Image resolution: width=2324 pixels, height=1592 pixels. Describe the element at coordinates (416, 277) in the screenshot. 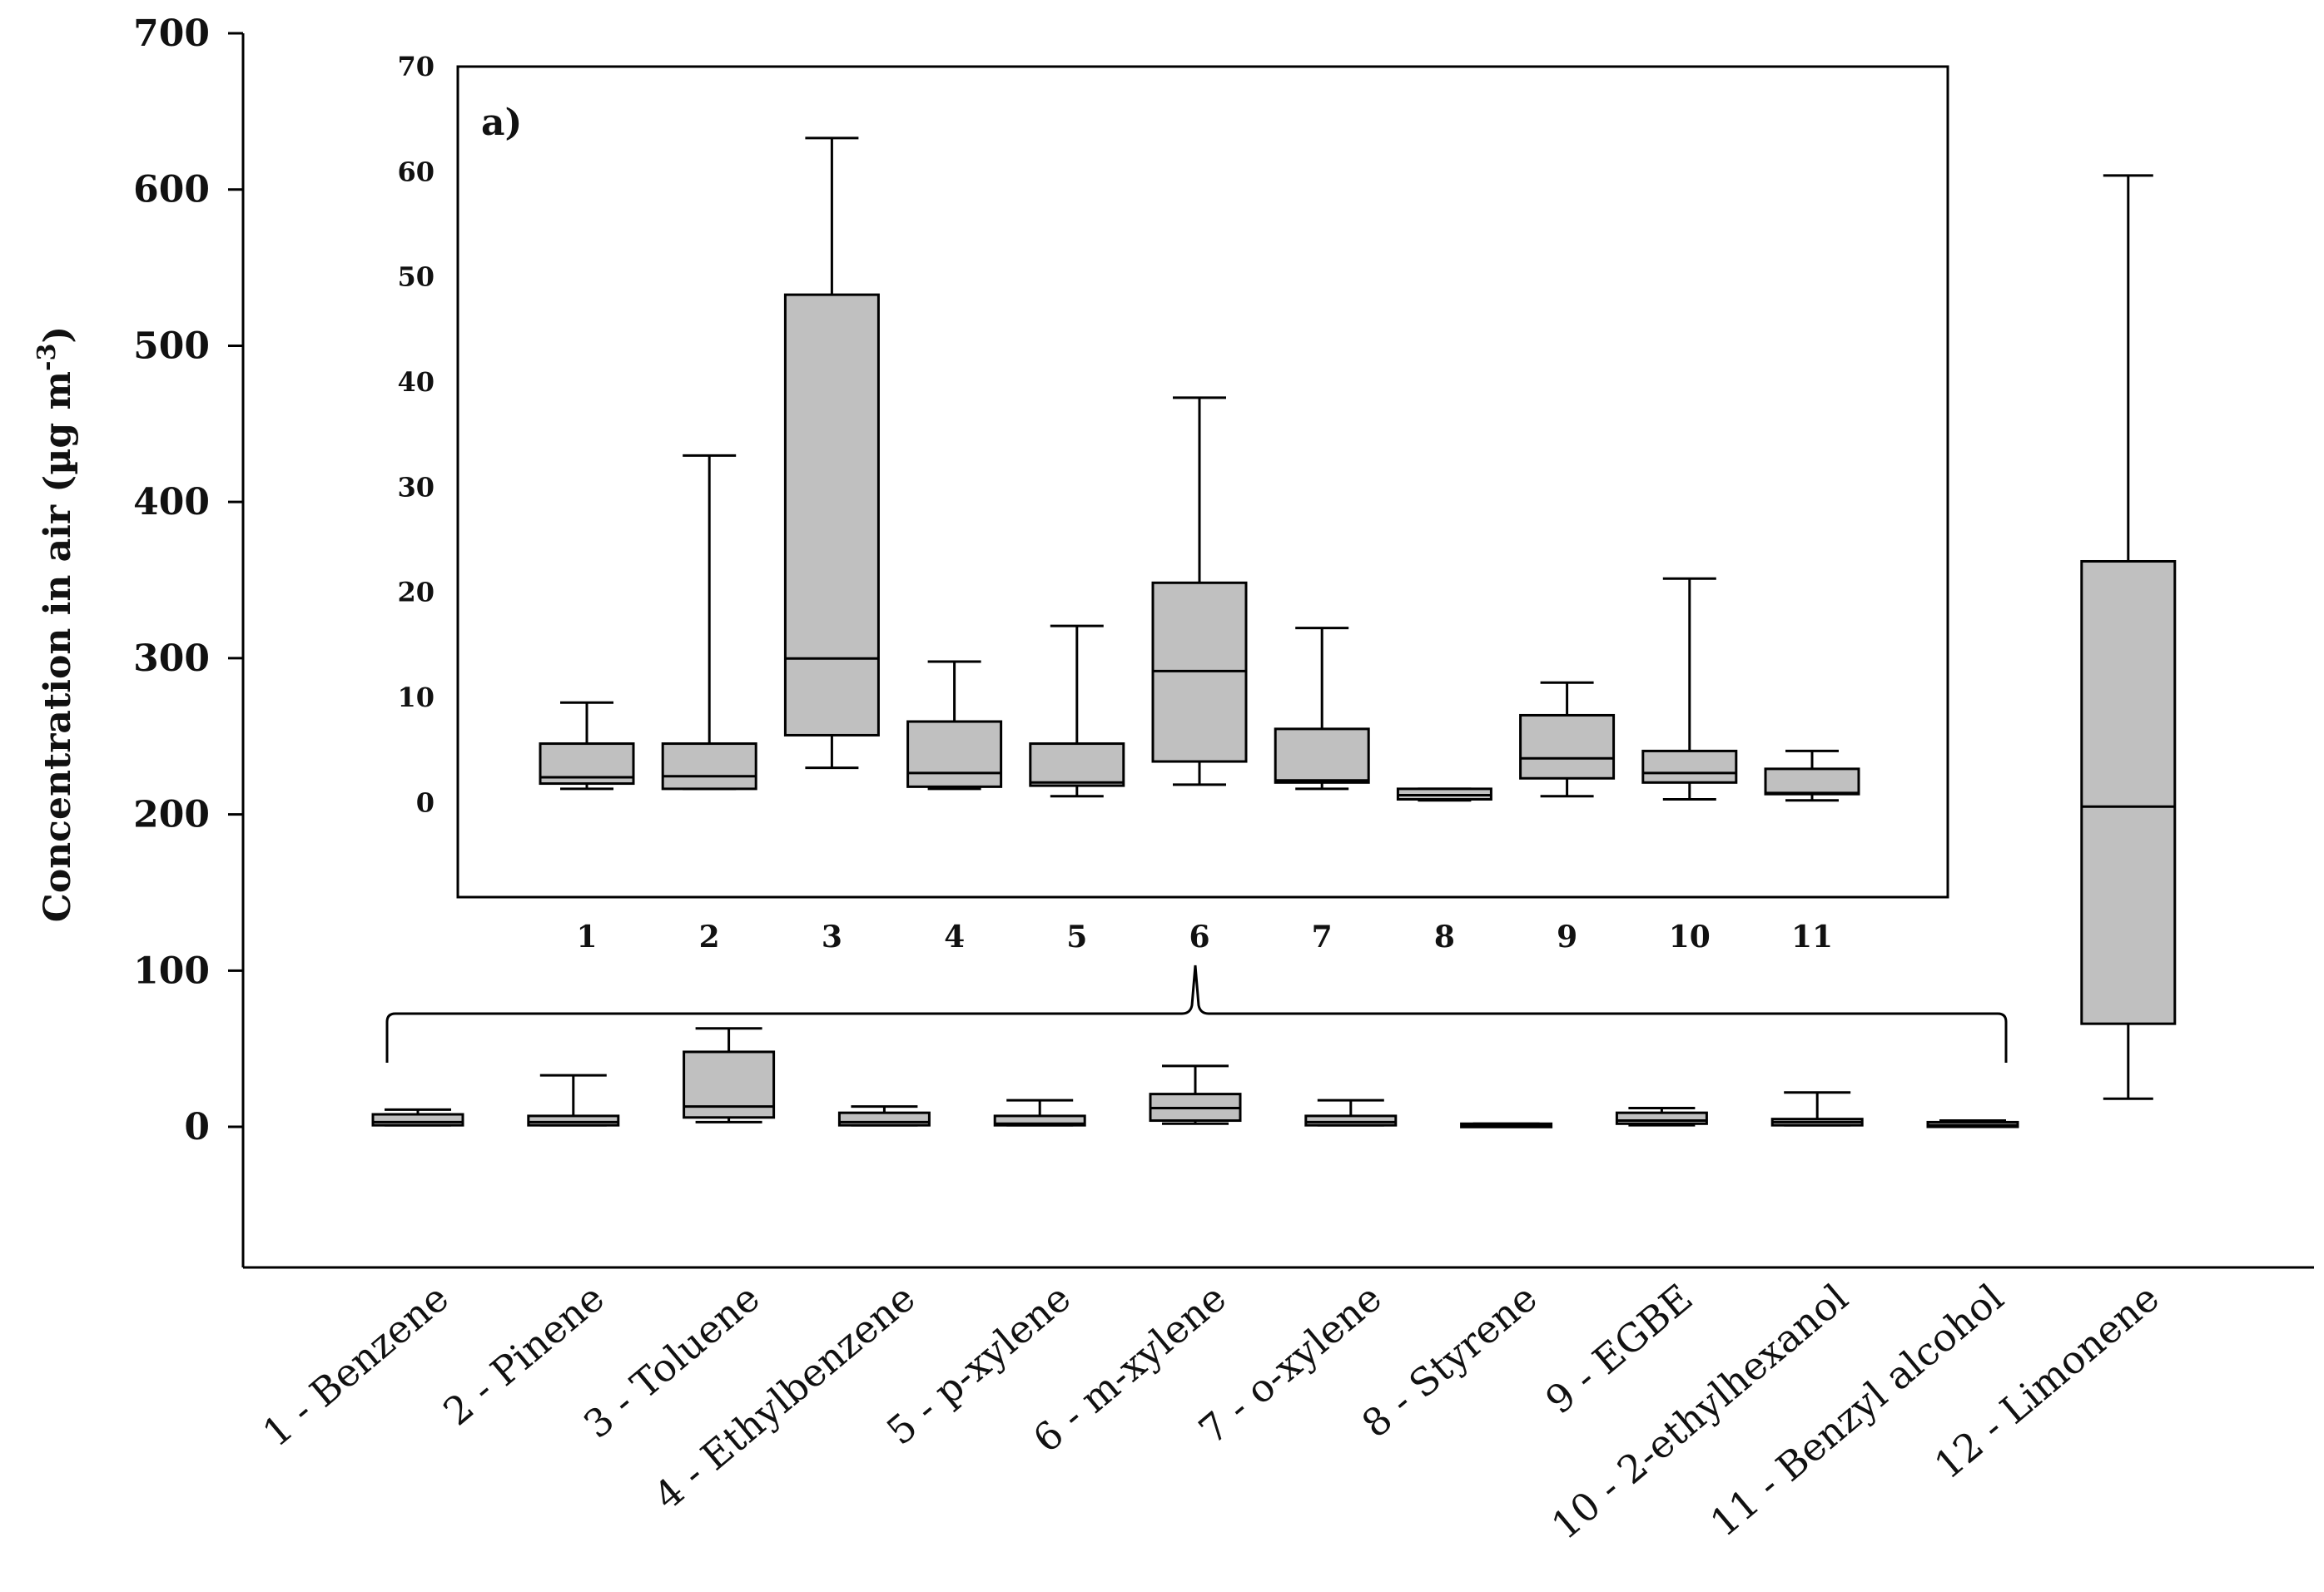

I see `inset-y-tick-label-5: 50` at that location.